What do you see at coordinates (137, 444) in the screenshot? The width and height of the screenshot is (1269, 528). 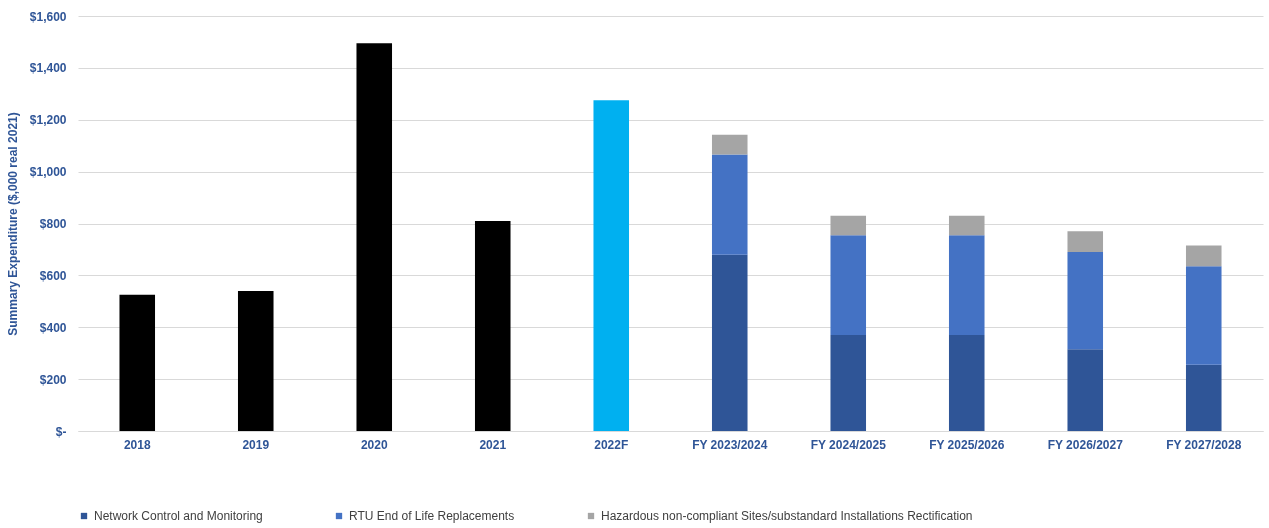 I see `x-tick-label: 2018` at bounding box center [137, 444].